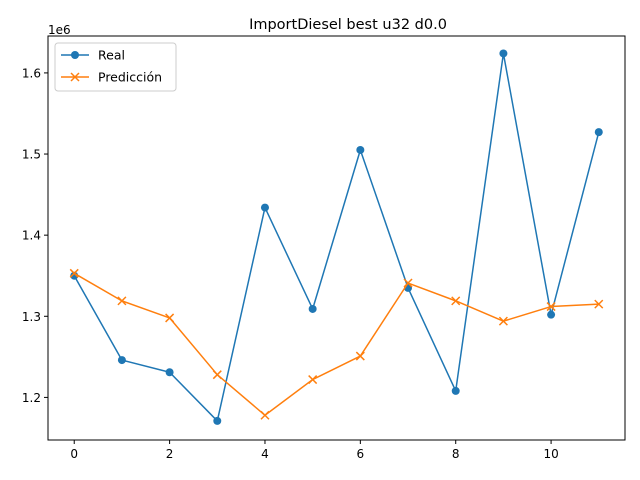 The height and width of the screenshot is (480, 640). Describe the element at coordinates (170, 454) in the screenshot. I see `x-tick-label: 2` at that location.